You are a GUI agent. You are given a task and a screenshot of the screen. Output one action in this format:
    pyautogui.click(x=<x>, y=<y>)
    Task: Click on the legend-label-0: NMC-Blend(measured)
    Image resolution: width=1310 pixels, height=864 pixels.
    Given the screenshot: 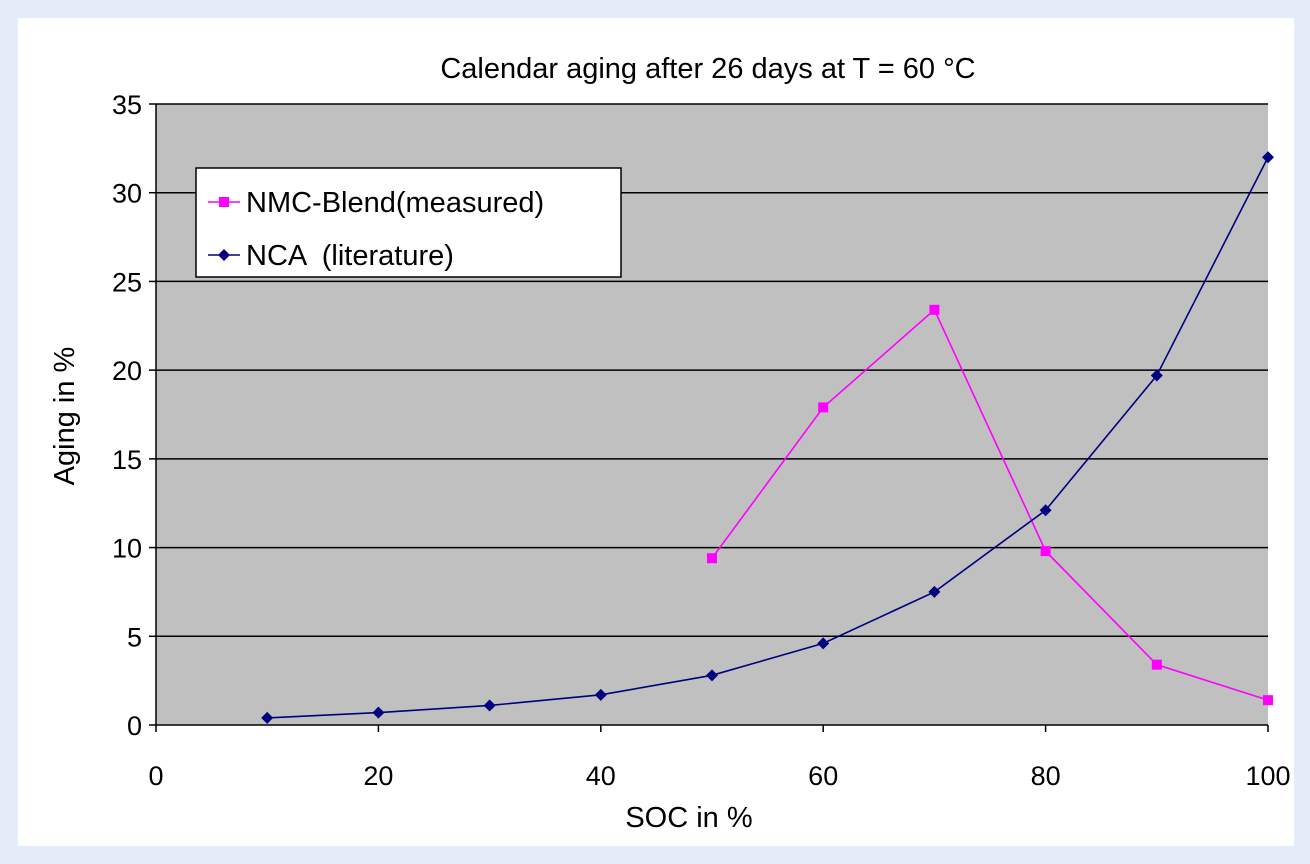 What is the action you would take?
    pyautogui.click(x=395, y=203)
    